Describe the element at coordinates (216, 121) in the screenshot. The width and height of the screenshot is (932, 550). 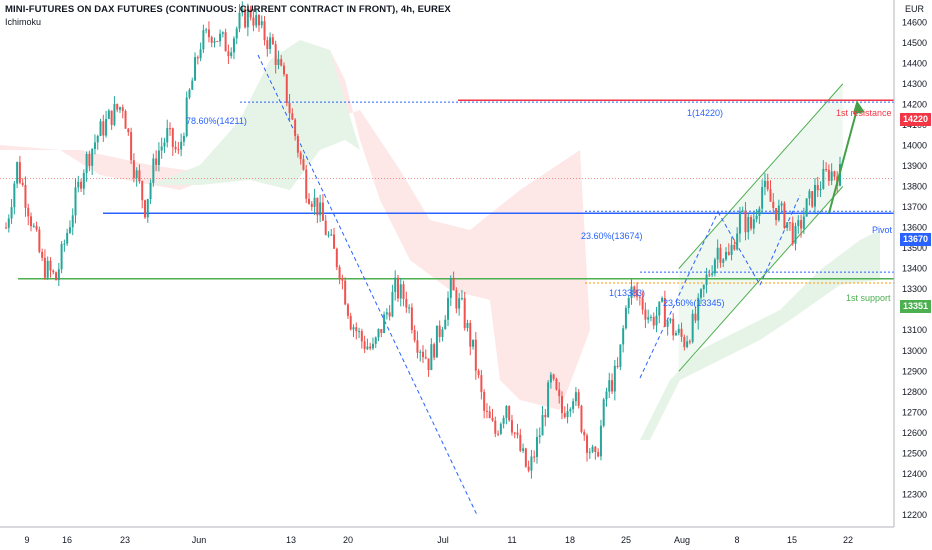
I see `fib-786-label: 78.60%(14211)` at that location.